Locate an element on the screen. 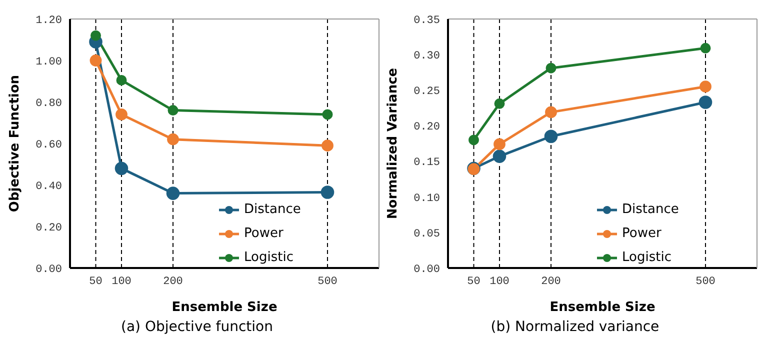 This screenshot has height=352, width=765. y-tick-label: 0.60 is located at coordinates (49, 145).